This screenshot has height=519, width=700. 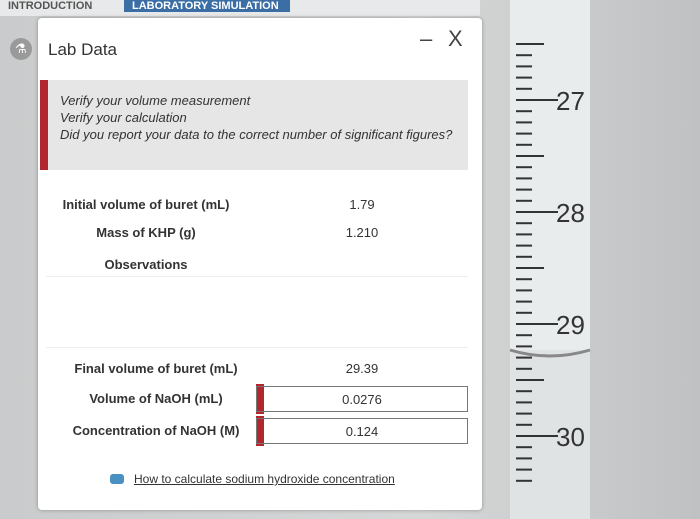 I want to click on feedback-line: Verify your volume measurement, so click(x=155, y=100).